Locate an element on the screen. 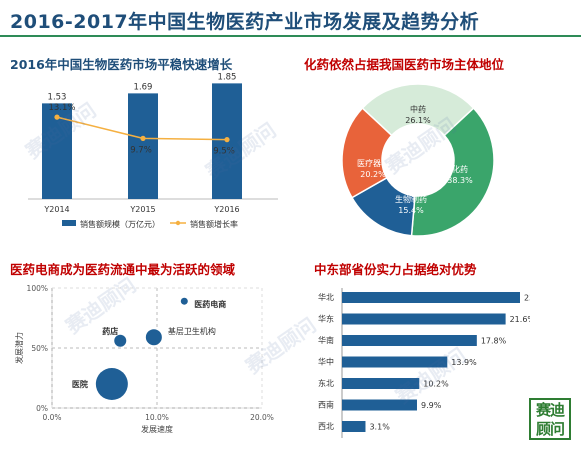 Image resolution: width=581 pixels, height=456 pixels. line-value-label: 9.7% is located at coordinates (141, 150).